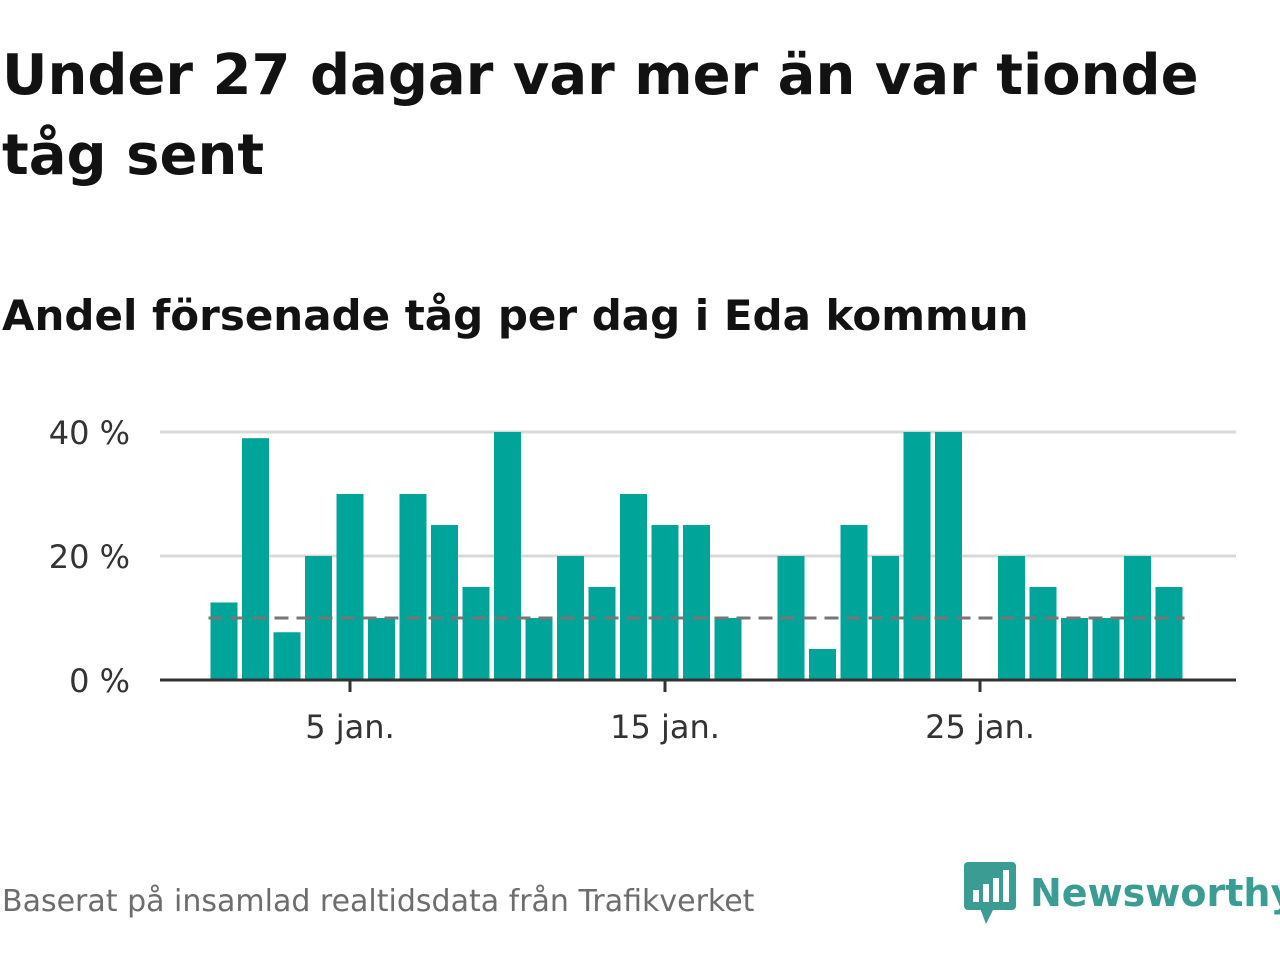 Image resolution: width=1280 pixels, height=960 pixels. I want to click on x-tick-label: 15 jan., so click(665, 727).